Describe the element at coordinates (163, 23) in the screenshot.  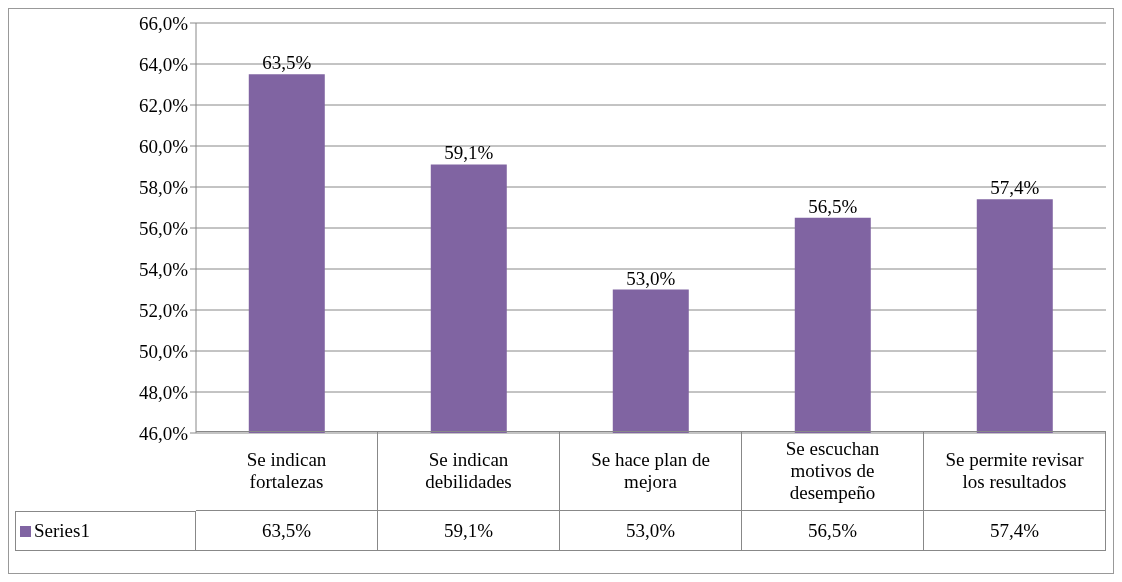
I see `y-tick-label: 66,0%` at that location.